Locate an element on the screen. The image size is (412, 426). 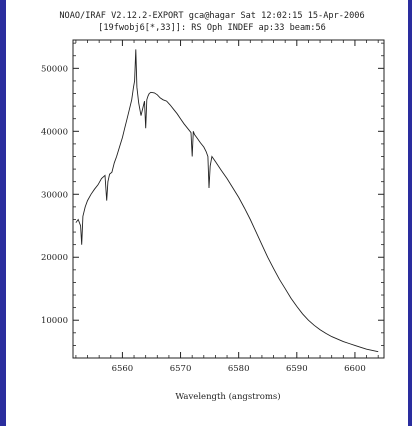
y-tick-label: 40000 is located at coordinates (54, 132).